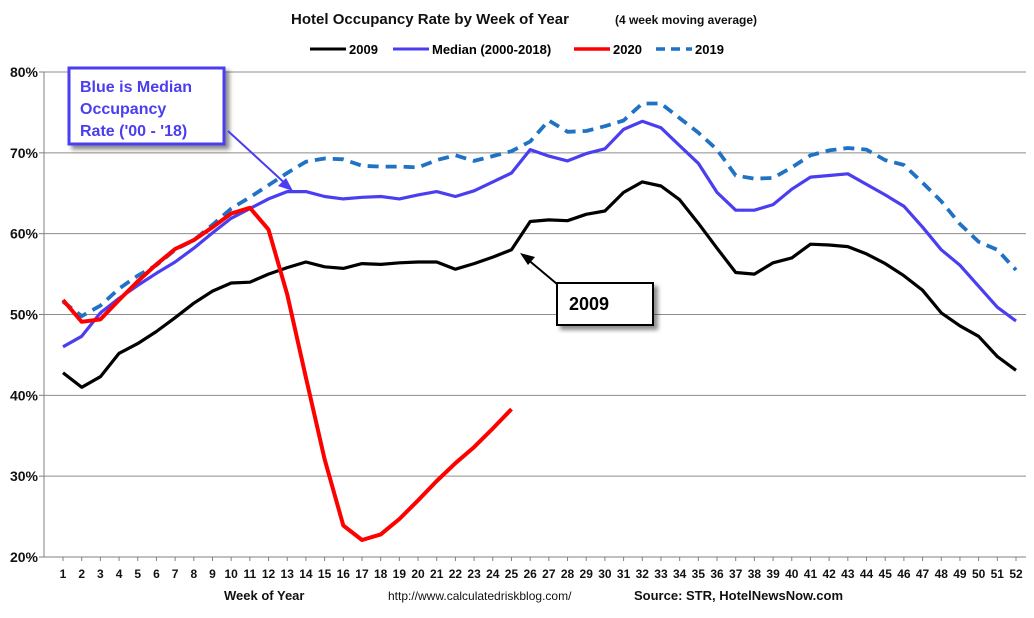 The width and height of the screenshot is (1034, 618). Describe the element at coordinates (587, 574) in the screenshot. I see `x-tick-label-29: 29` at that location.